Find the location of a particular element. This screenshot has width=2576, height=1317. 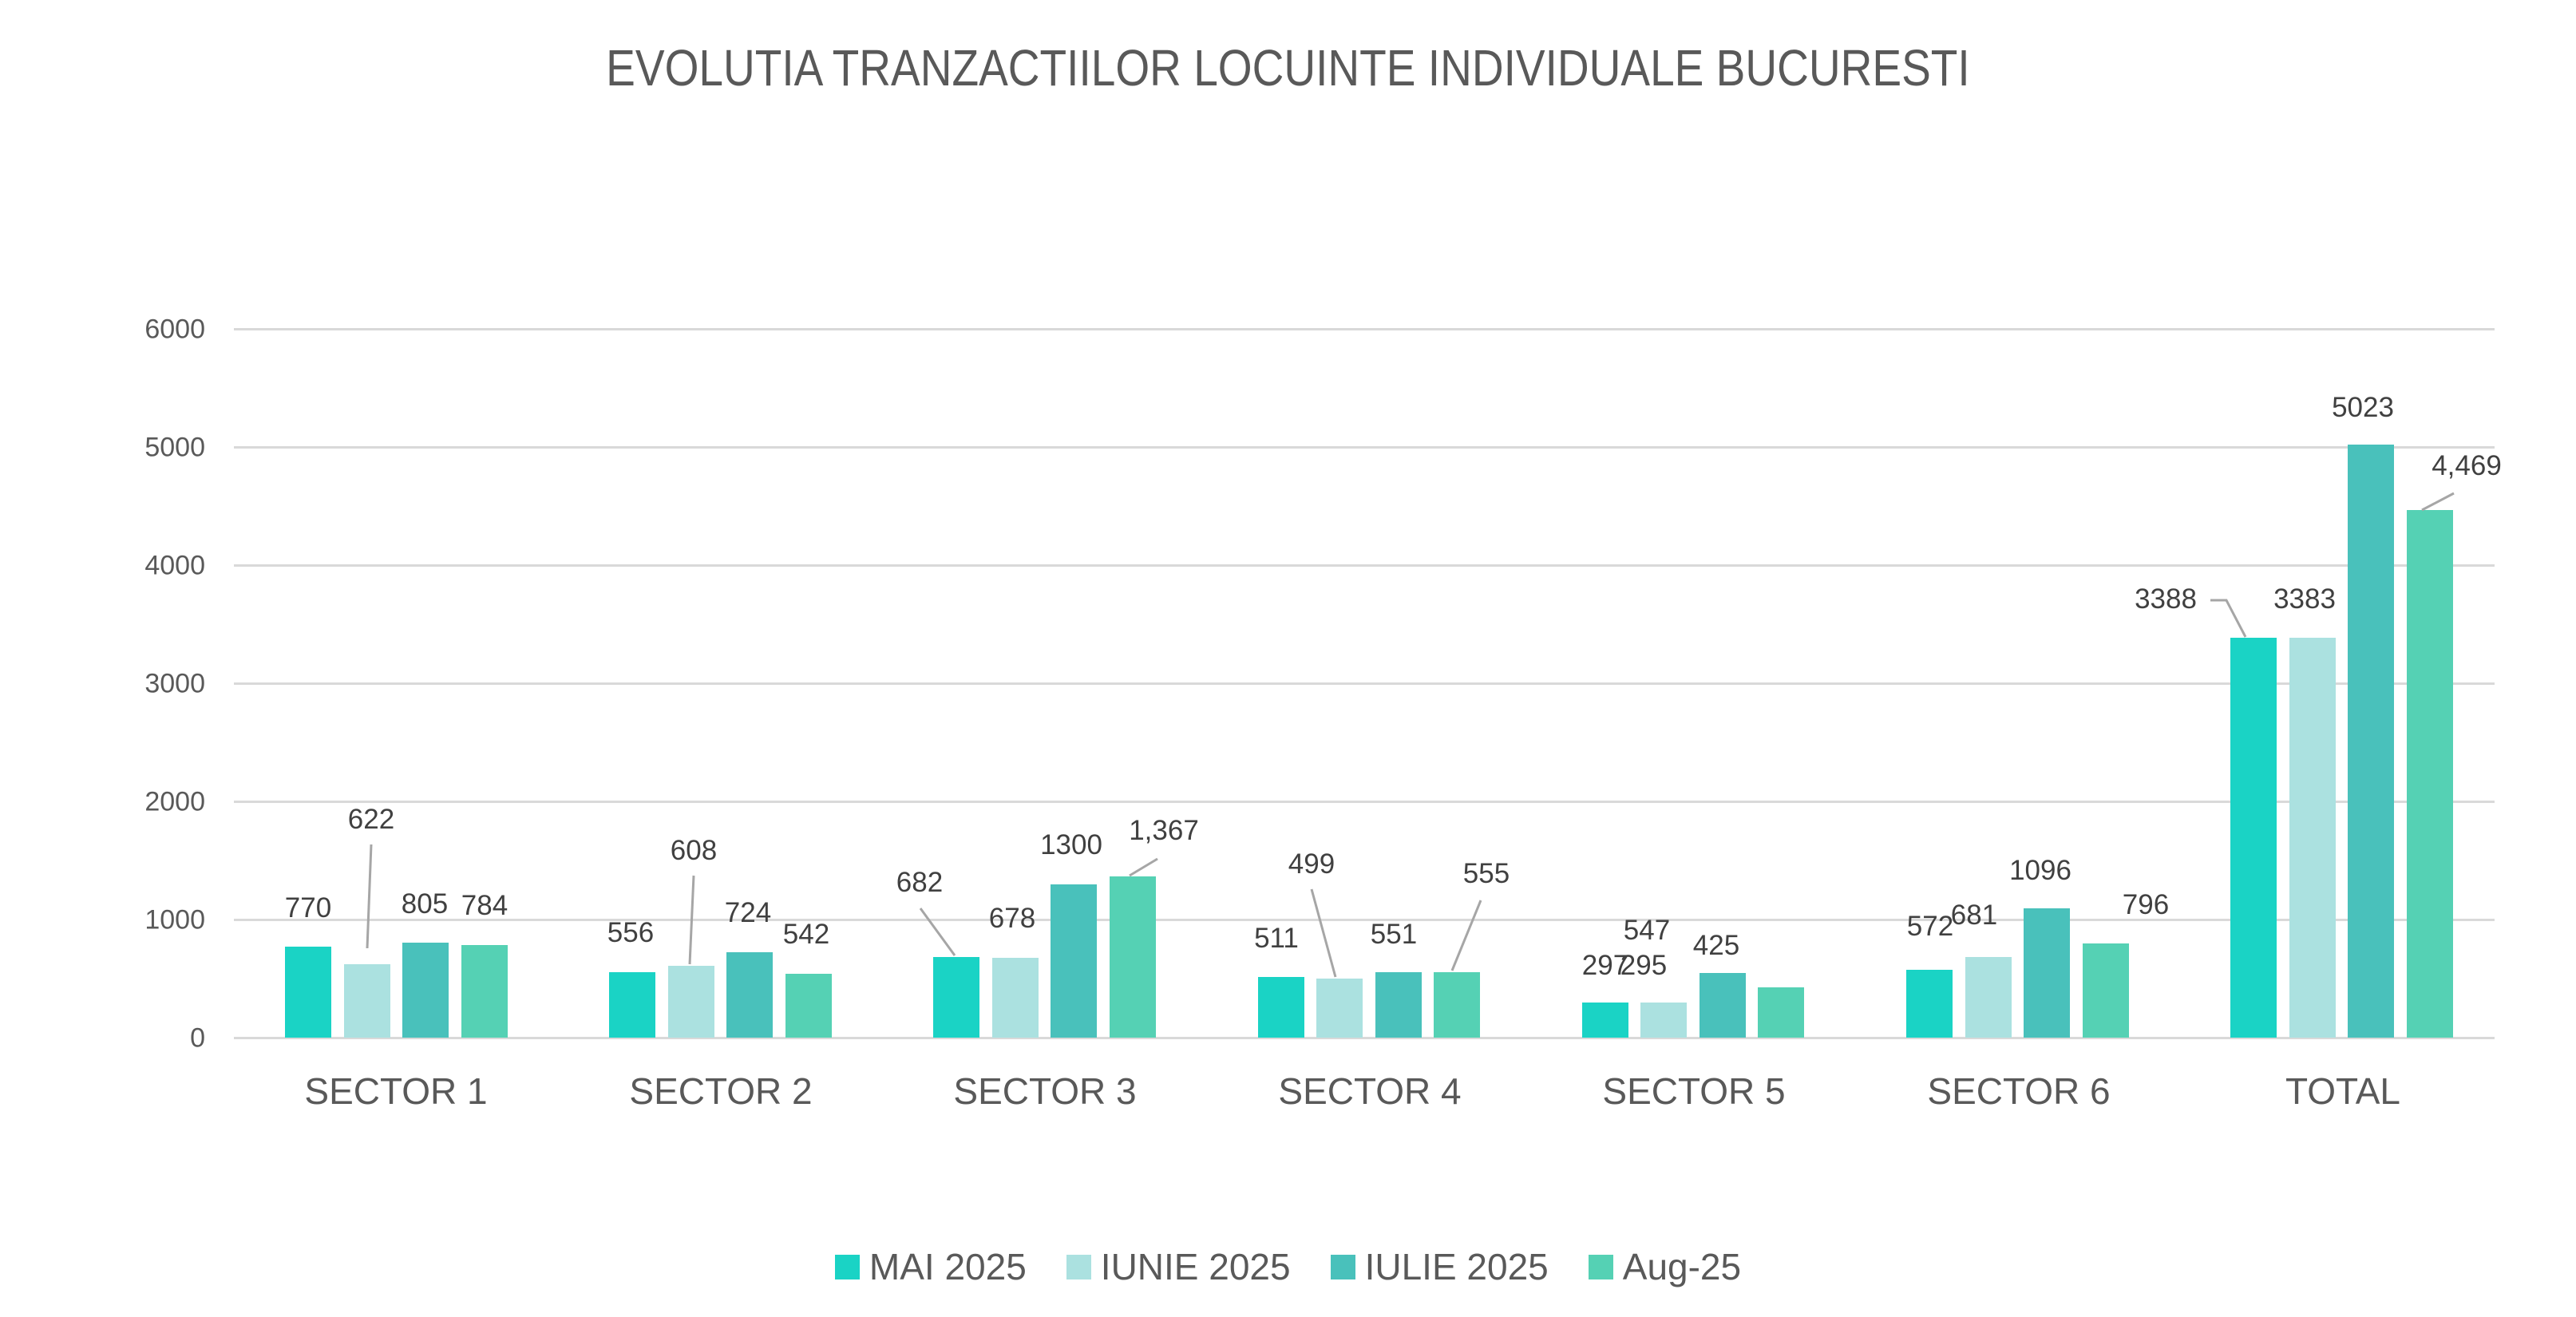

legend-label: Aug-25 is located at coordinates (1682, 1267).